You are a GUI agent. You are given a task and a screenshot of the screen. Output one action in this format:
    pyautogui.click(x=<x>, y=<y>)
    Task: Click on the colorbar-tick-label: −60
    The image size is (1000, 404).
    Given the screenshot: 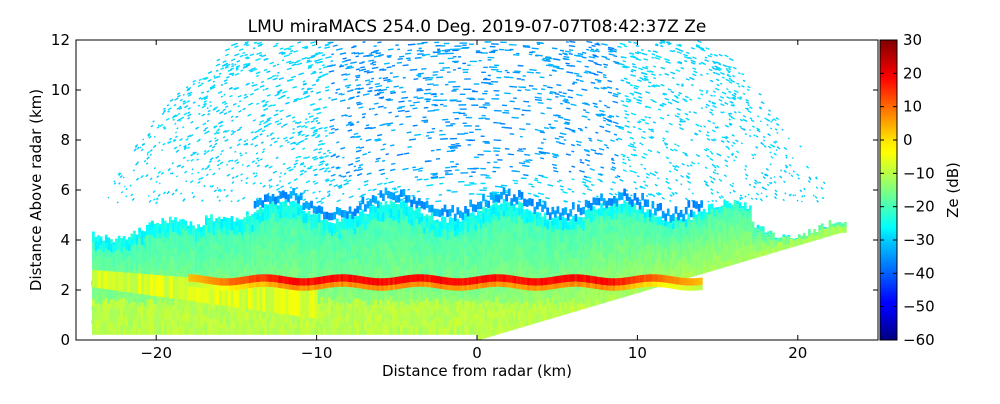 What is the action you would take?
    pyautogui.click(x=919, y=340)
    